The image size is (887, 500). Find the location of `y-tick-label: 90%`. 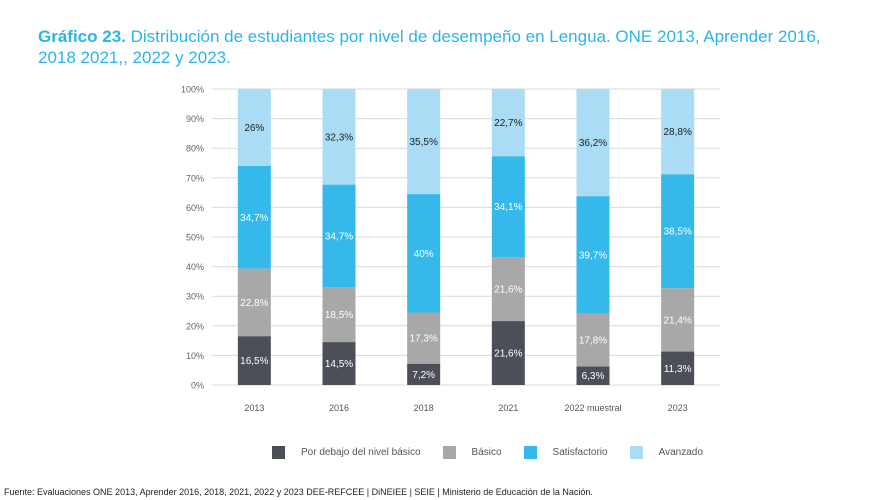

y-tick-label: 90% is located at coordinates (195, 119).